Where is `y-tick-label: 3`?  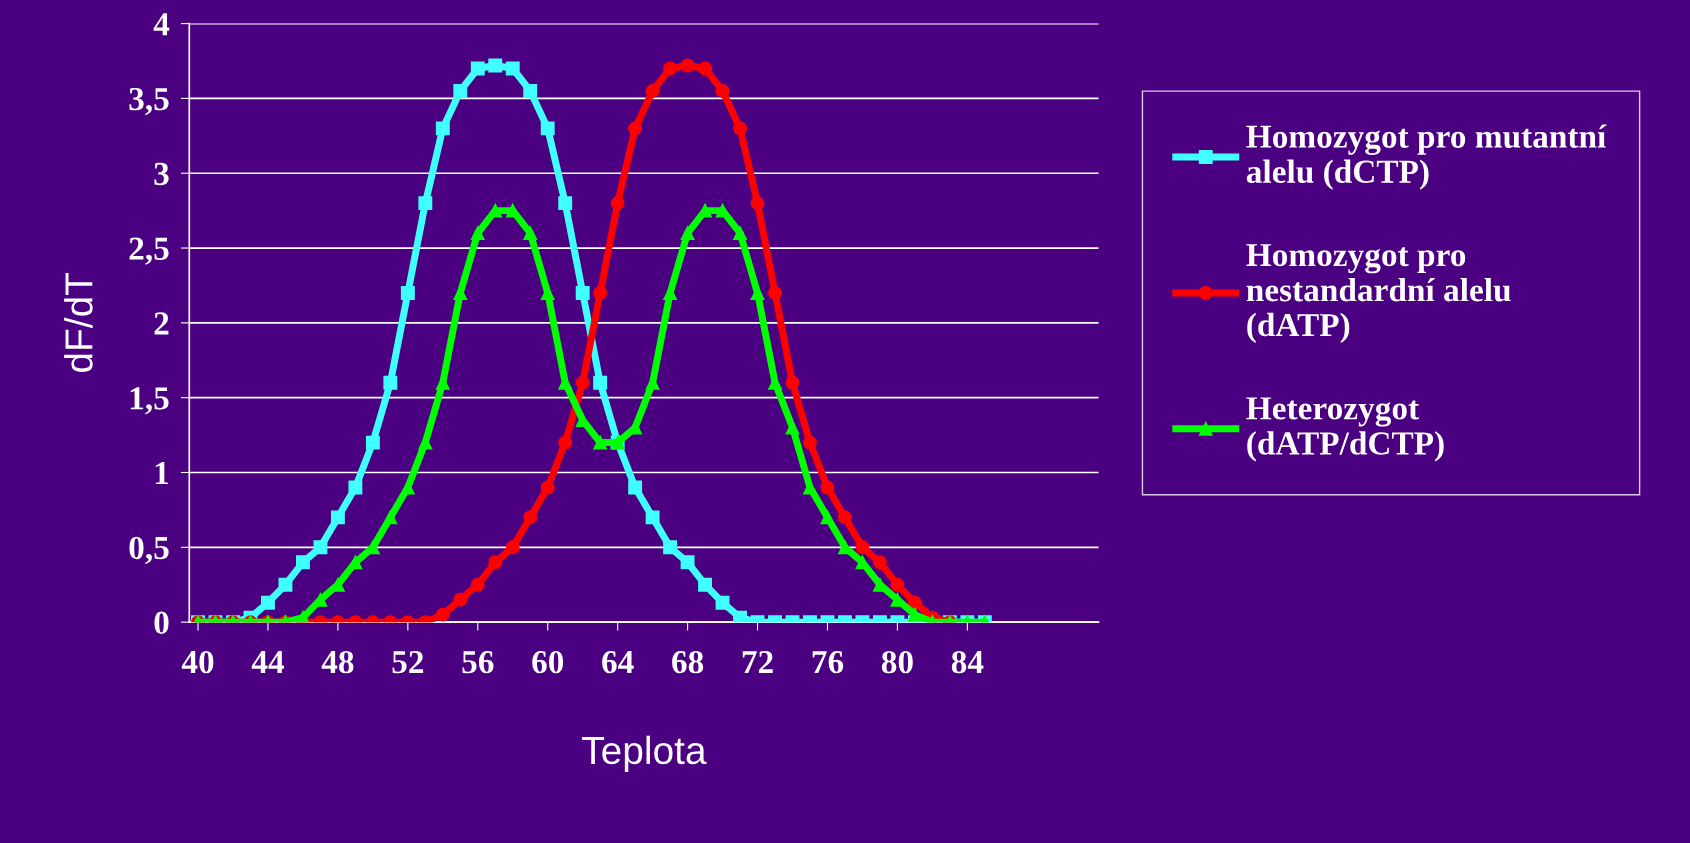
y-tick-label: 3 is located at coordinates (161, 174).